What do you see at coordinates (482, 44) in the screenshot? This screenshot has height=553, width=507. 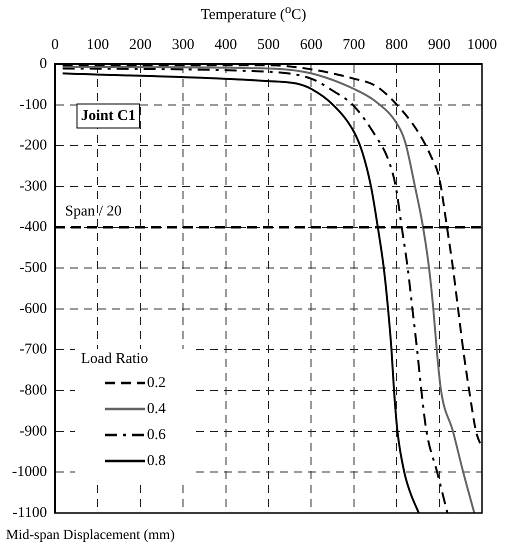 I see `x-tick-label: 1000` at bounding box center [482, 44].